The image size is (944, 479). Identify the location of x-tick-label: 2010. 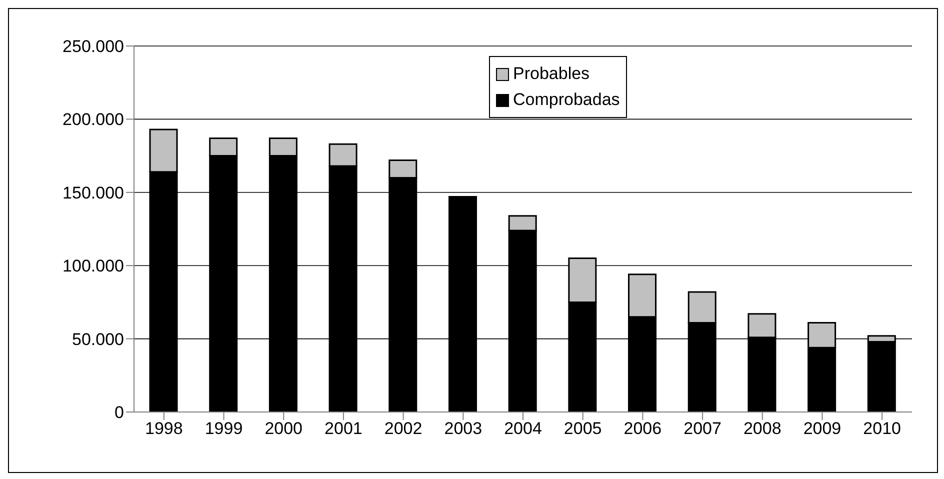
(882, 428).